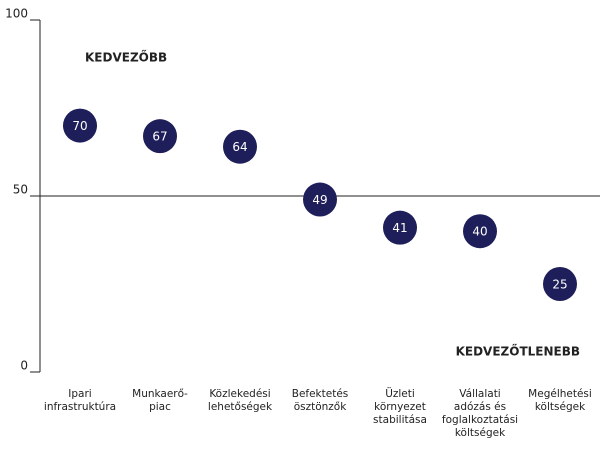 The height and width of the screenshot is (455, 601). I want to click on annotation: KEDVEZŐBB, so click(126, 57).